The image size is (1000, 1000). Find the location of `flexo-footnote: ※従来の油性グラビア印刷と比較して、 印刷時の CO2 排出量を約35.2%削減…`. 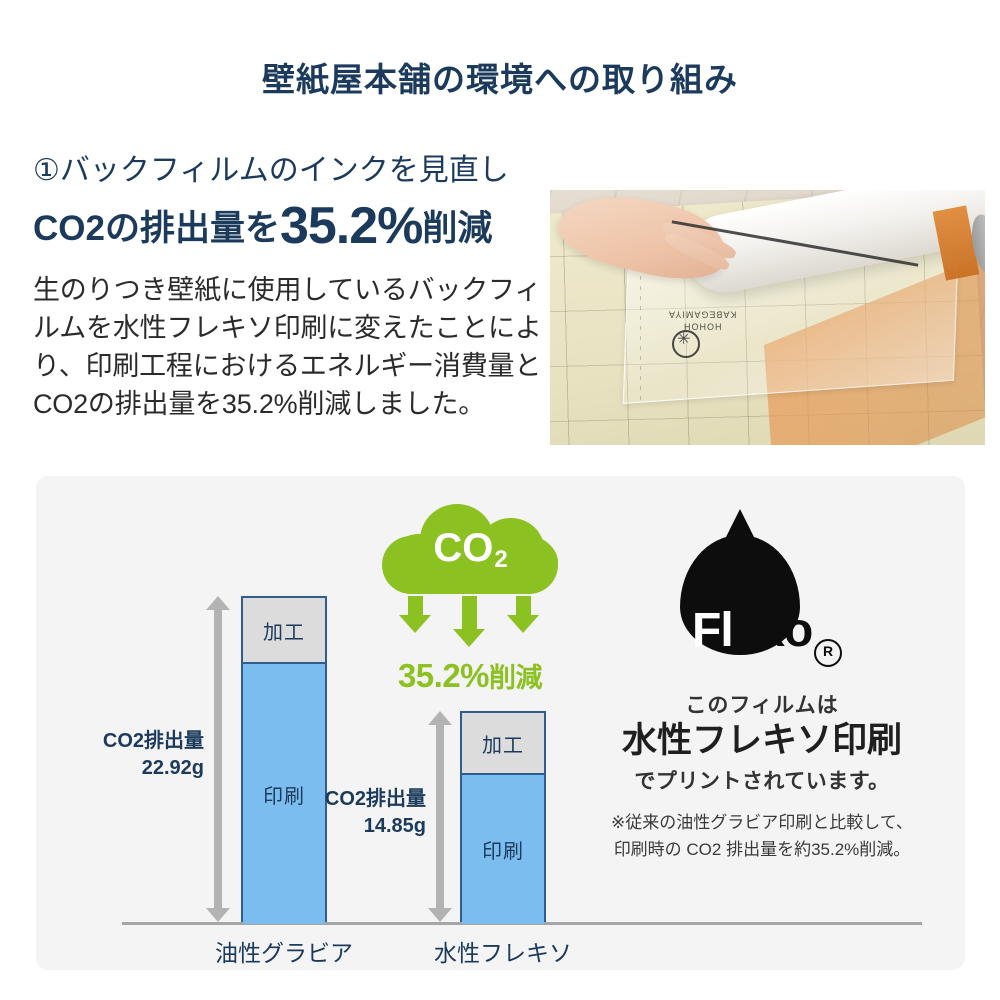

flexo-footnote: ※従来の油性グラビア印刷と比較して、 印刷時の CO2 排出量を約35.2%削減… is located at coordinates (762, 836).